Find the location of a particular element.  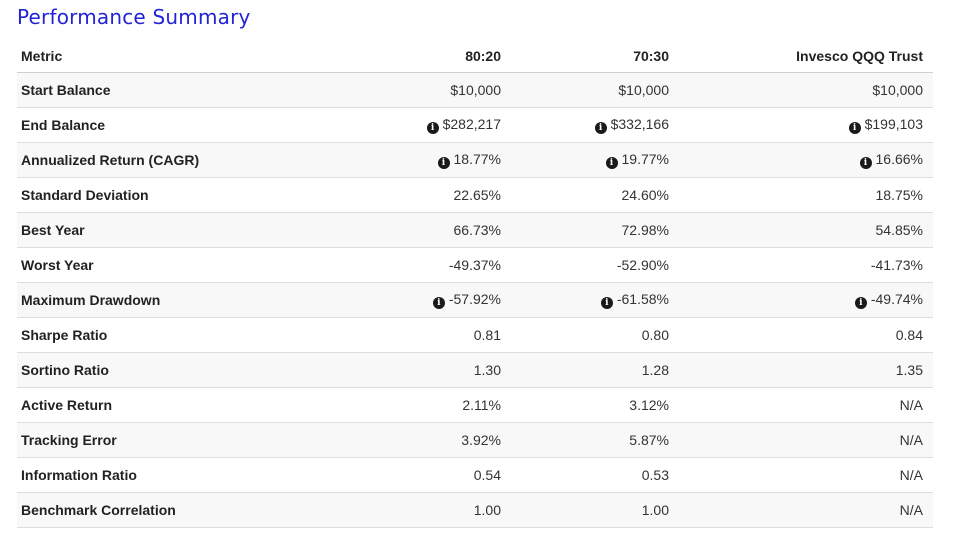

cell-value: -57.92% is located at coordinates (474, 298).